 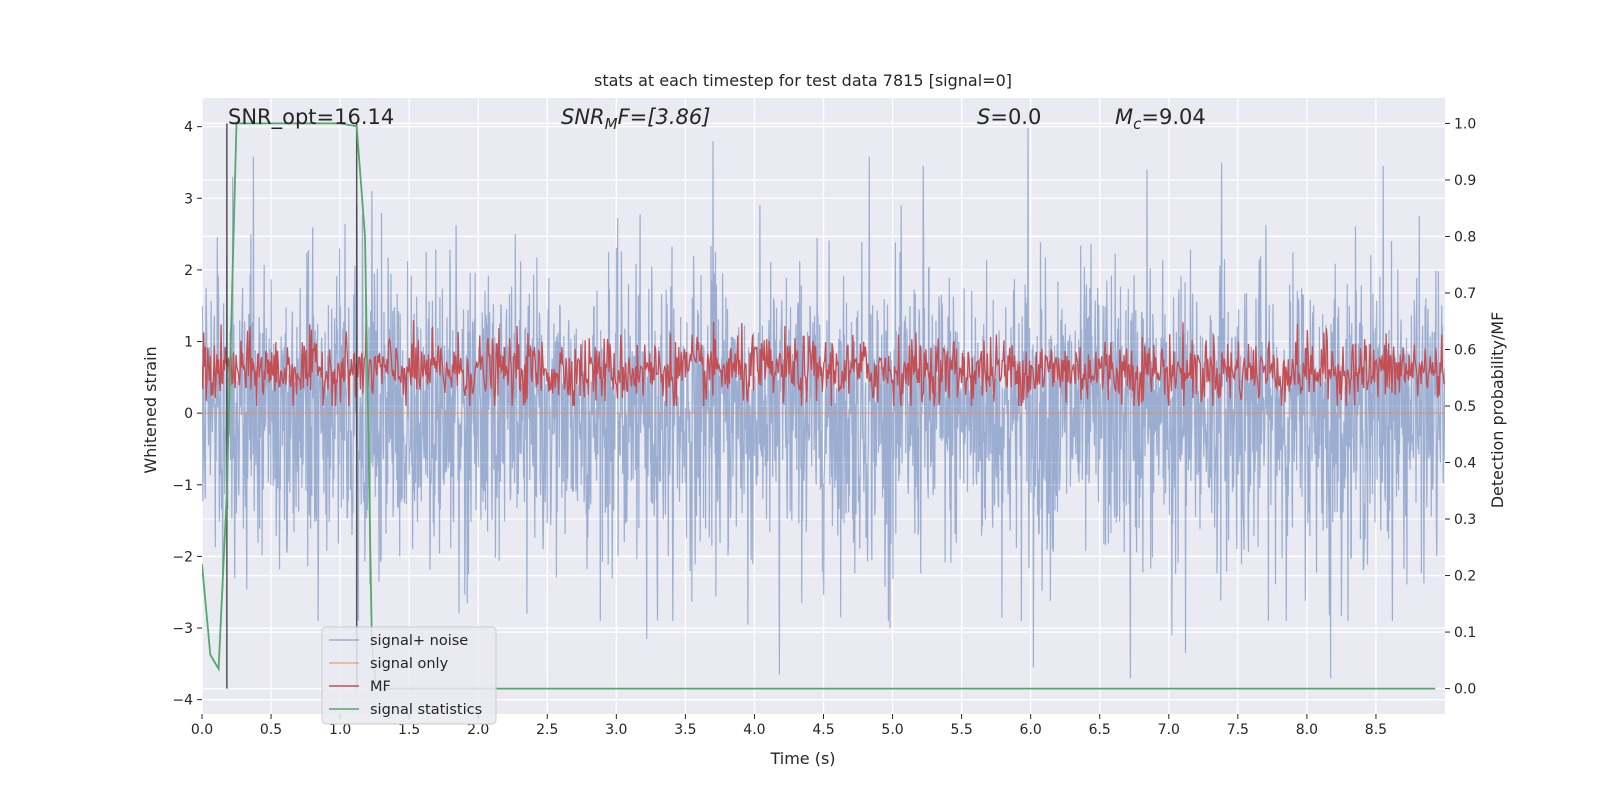 What do you see at coordinates (961, 730) in the screenshot?
I see `x-tick-label-5.5: 5.5` at bounding box center [961, 730].